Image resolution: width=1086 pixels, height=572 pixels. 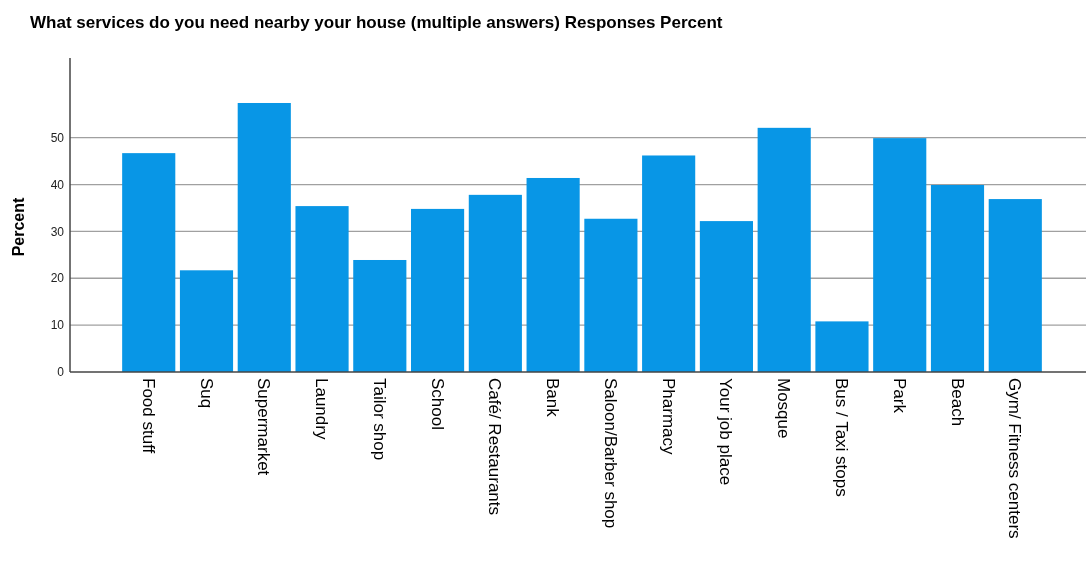 I want to click on x-tick-label: Beach, so click(x=957, y=402).